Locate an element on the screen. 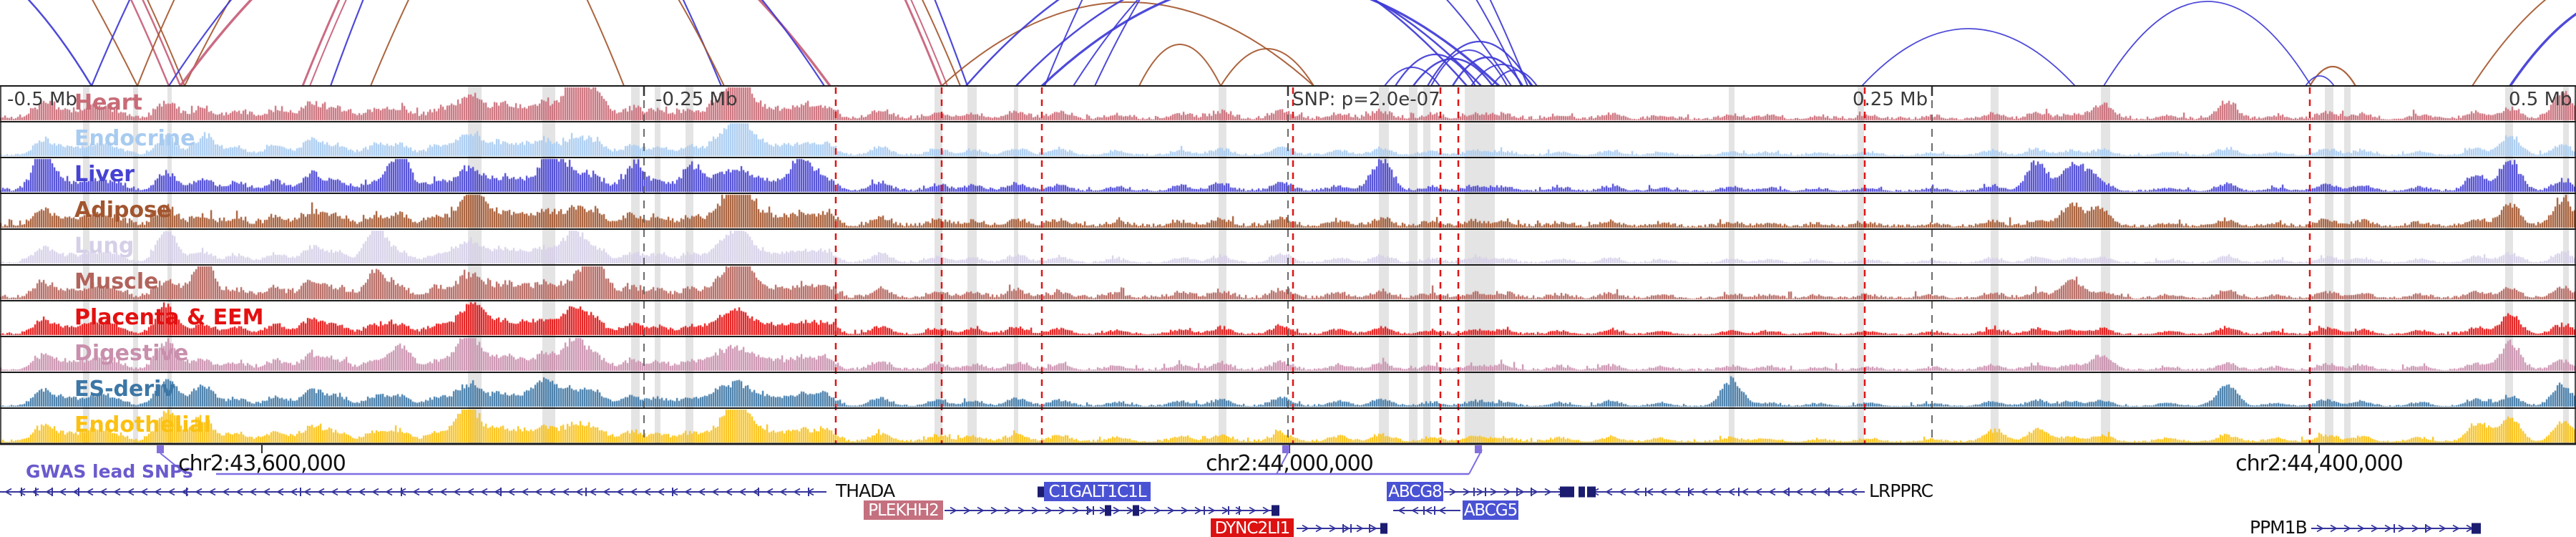  track-label-digestive: Digestive is located at coordinates (131, 353).